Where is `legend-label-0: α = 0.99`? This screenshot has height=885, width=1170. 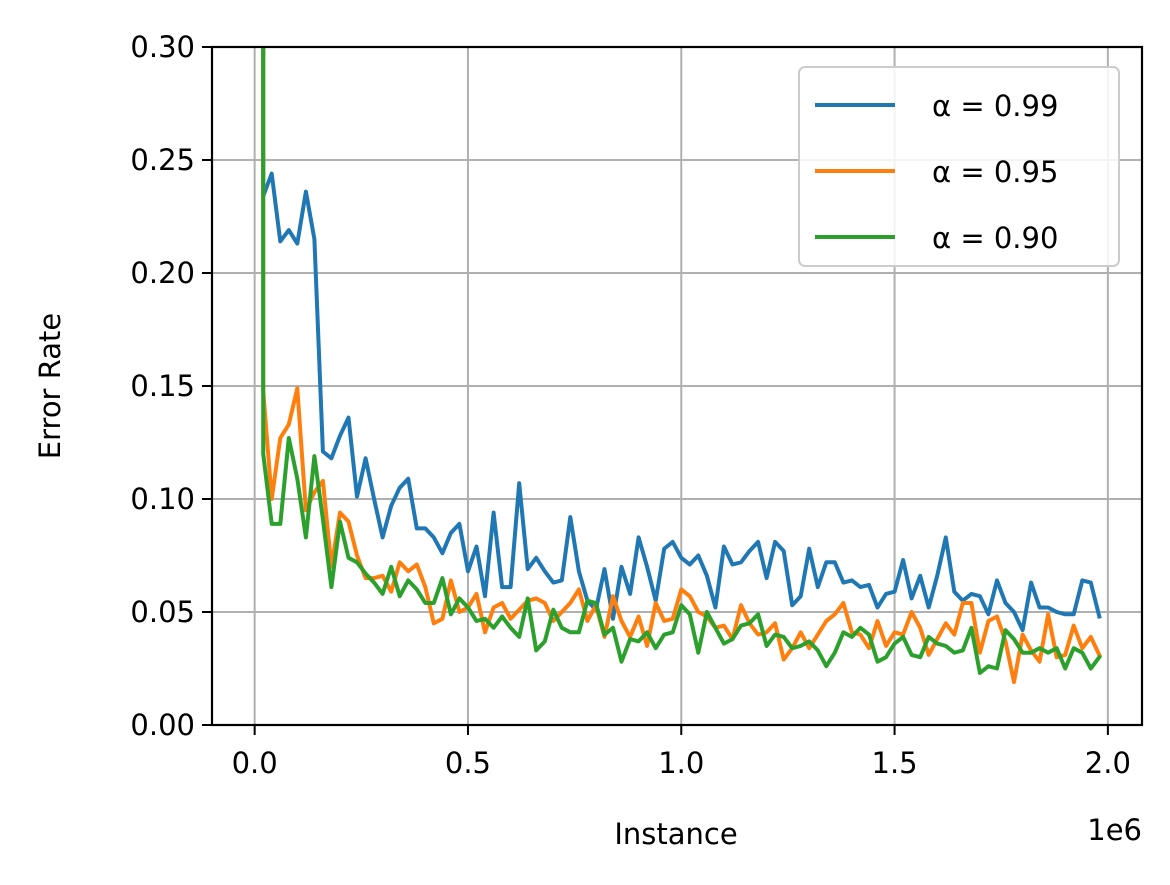 legend-label-0: α = 0.99 is located at coordinates (995, 106).